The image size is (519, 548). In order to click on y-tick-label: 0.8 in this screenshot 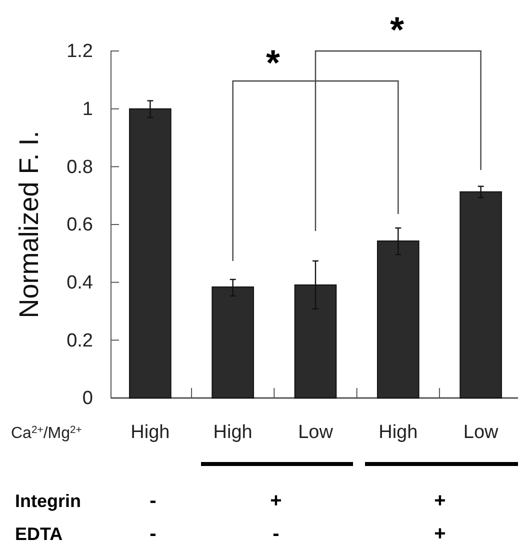, I will do `click(79, 167)`.